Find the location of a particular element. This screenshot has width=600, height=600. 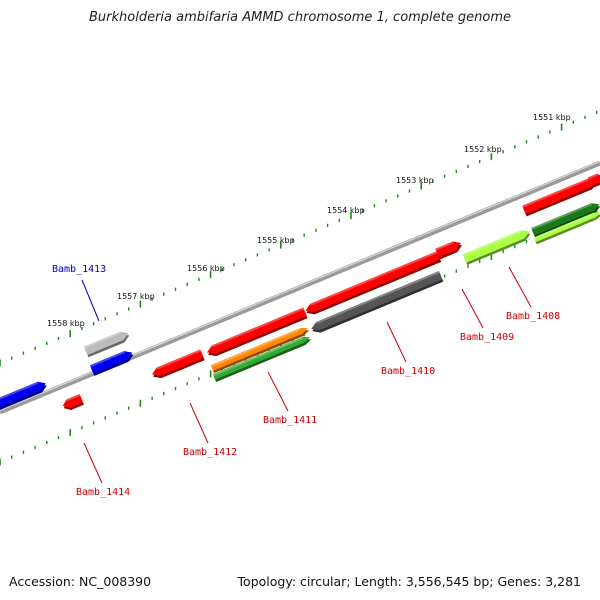

gene-label-bamb-1414: Bamb_1414 is located at coordinates (103, 492).